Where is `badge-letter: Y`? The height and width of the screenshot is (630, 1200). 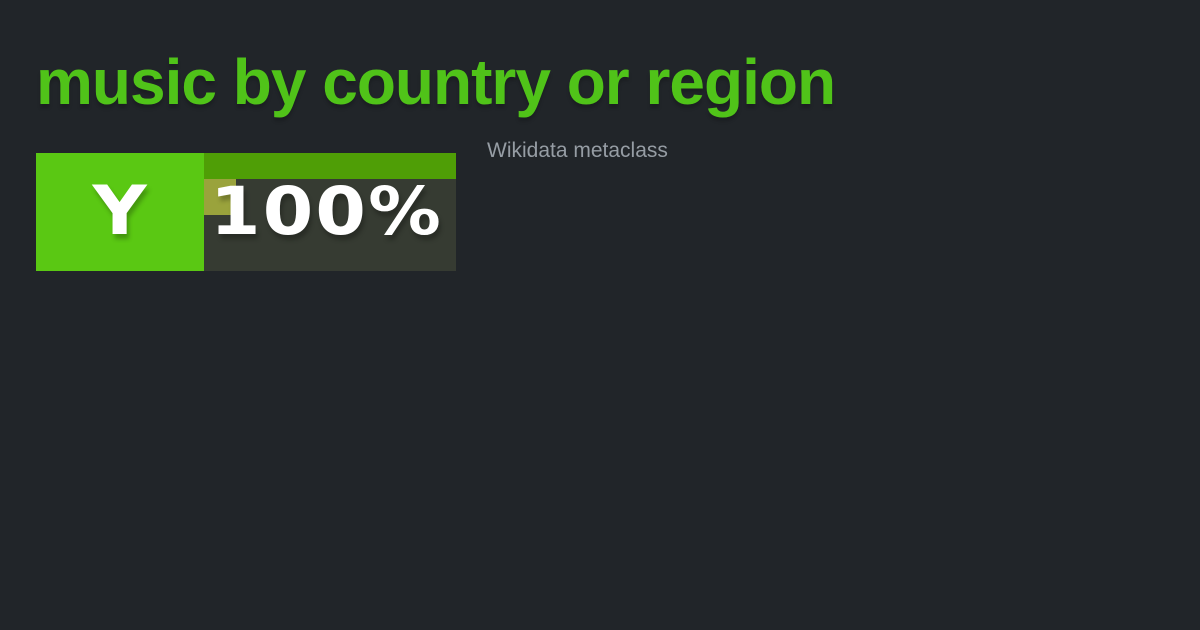 badge-letter: Y is located at coordinates (120, 211).